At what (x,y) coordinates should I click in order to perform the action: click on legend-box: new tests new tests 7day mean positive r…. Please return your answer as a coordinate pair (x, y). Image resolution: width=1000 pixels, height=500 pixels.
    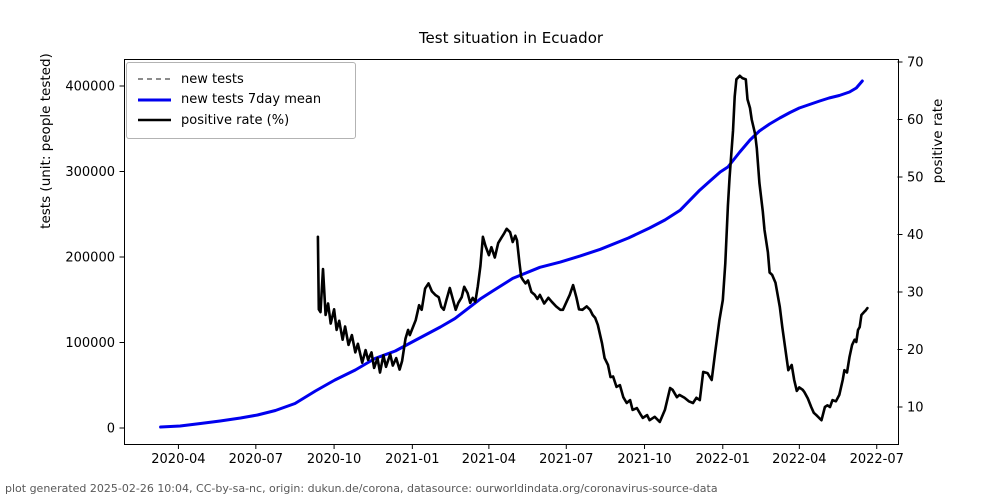
    Looking at the image, I should click on (241, 100).